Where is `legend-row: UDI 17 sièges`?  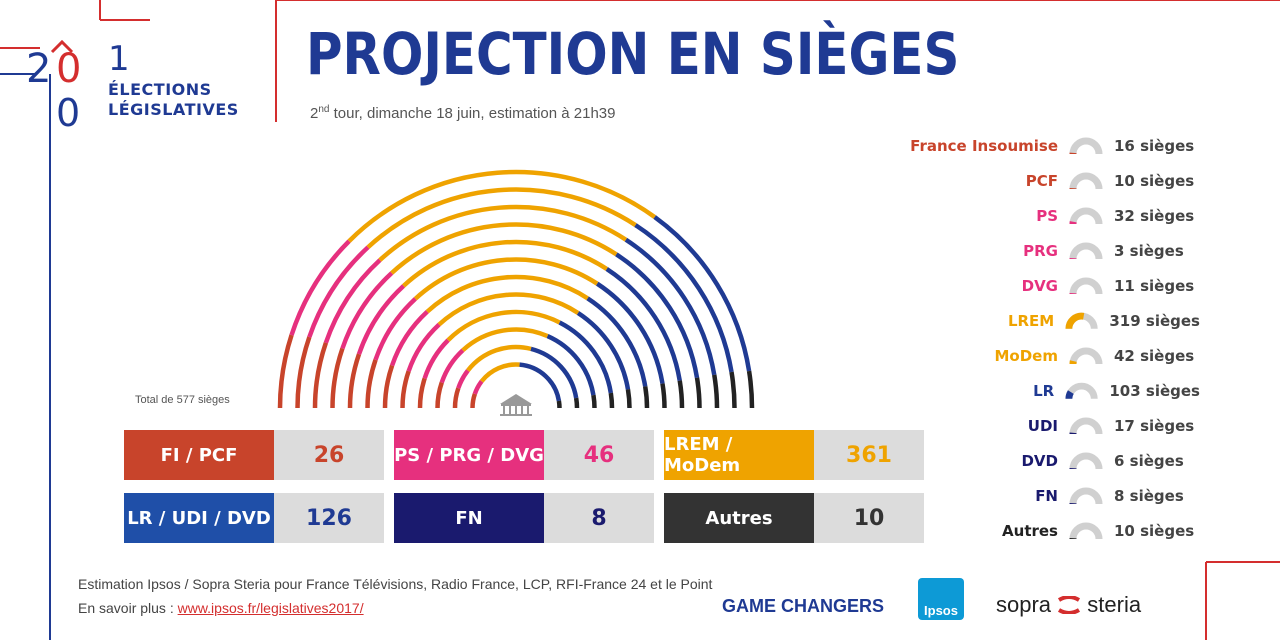
legend-row: UDI 17 sièges is located at coordinates (1050, 425).